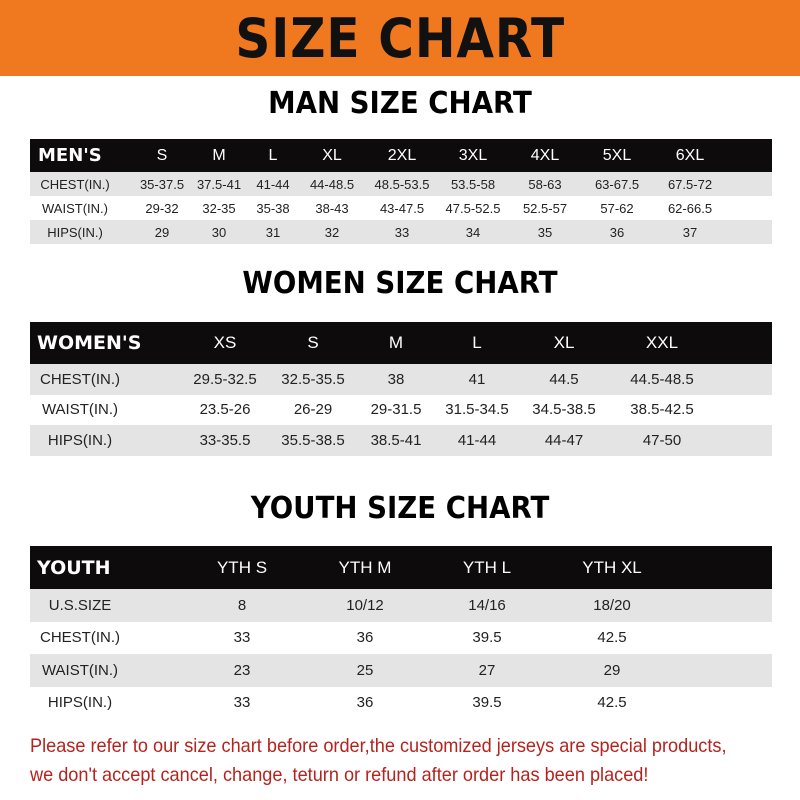 The width and height of the screenshot is (800, 800). Describe the element at coordinates (545, 232) in the screenshot. I see `table-cell: 35` at that location.